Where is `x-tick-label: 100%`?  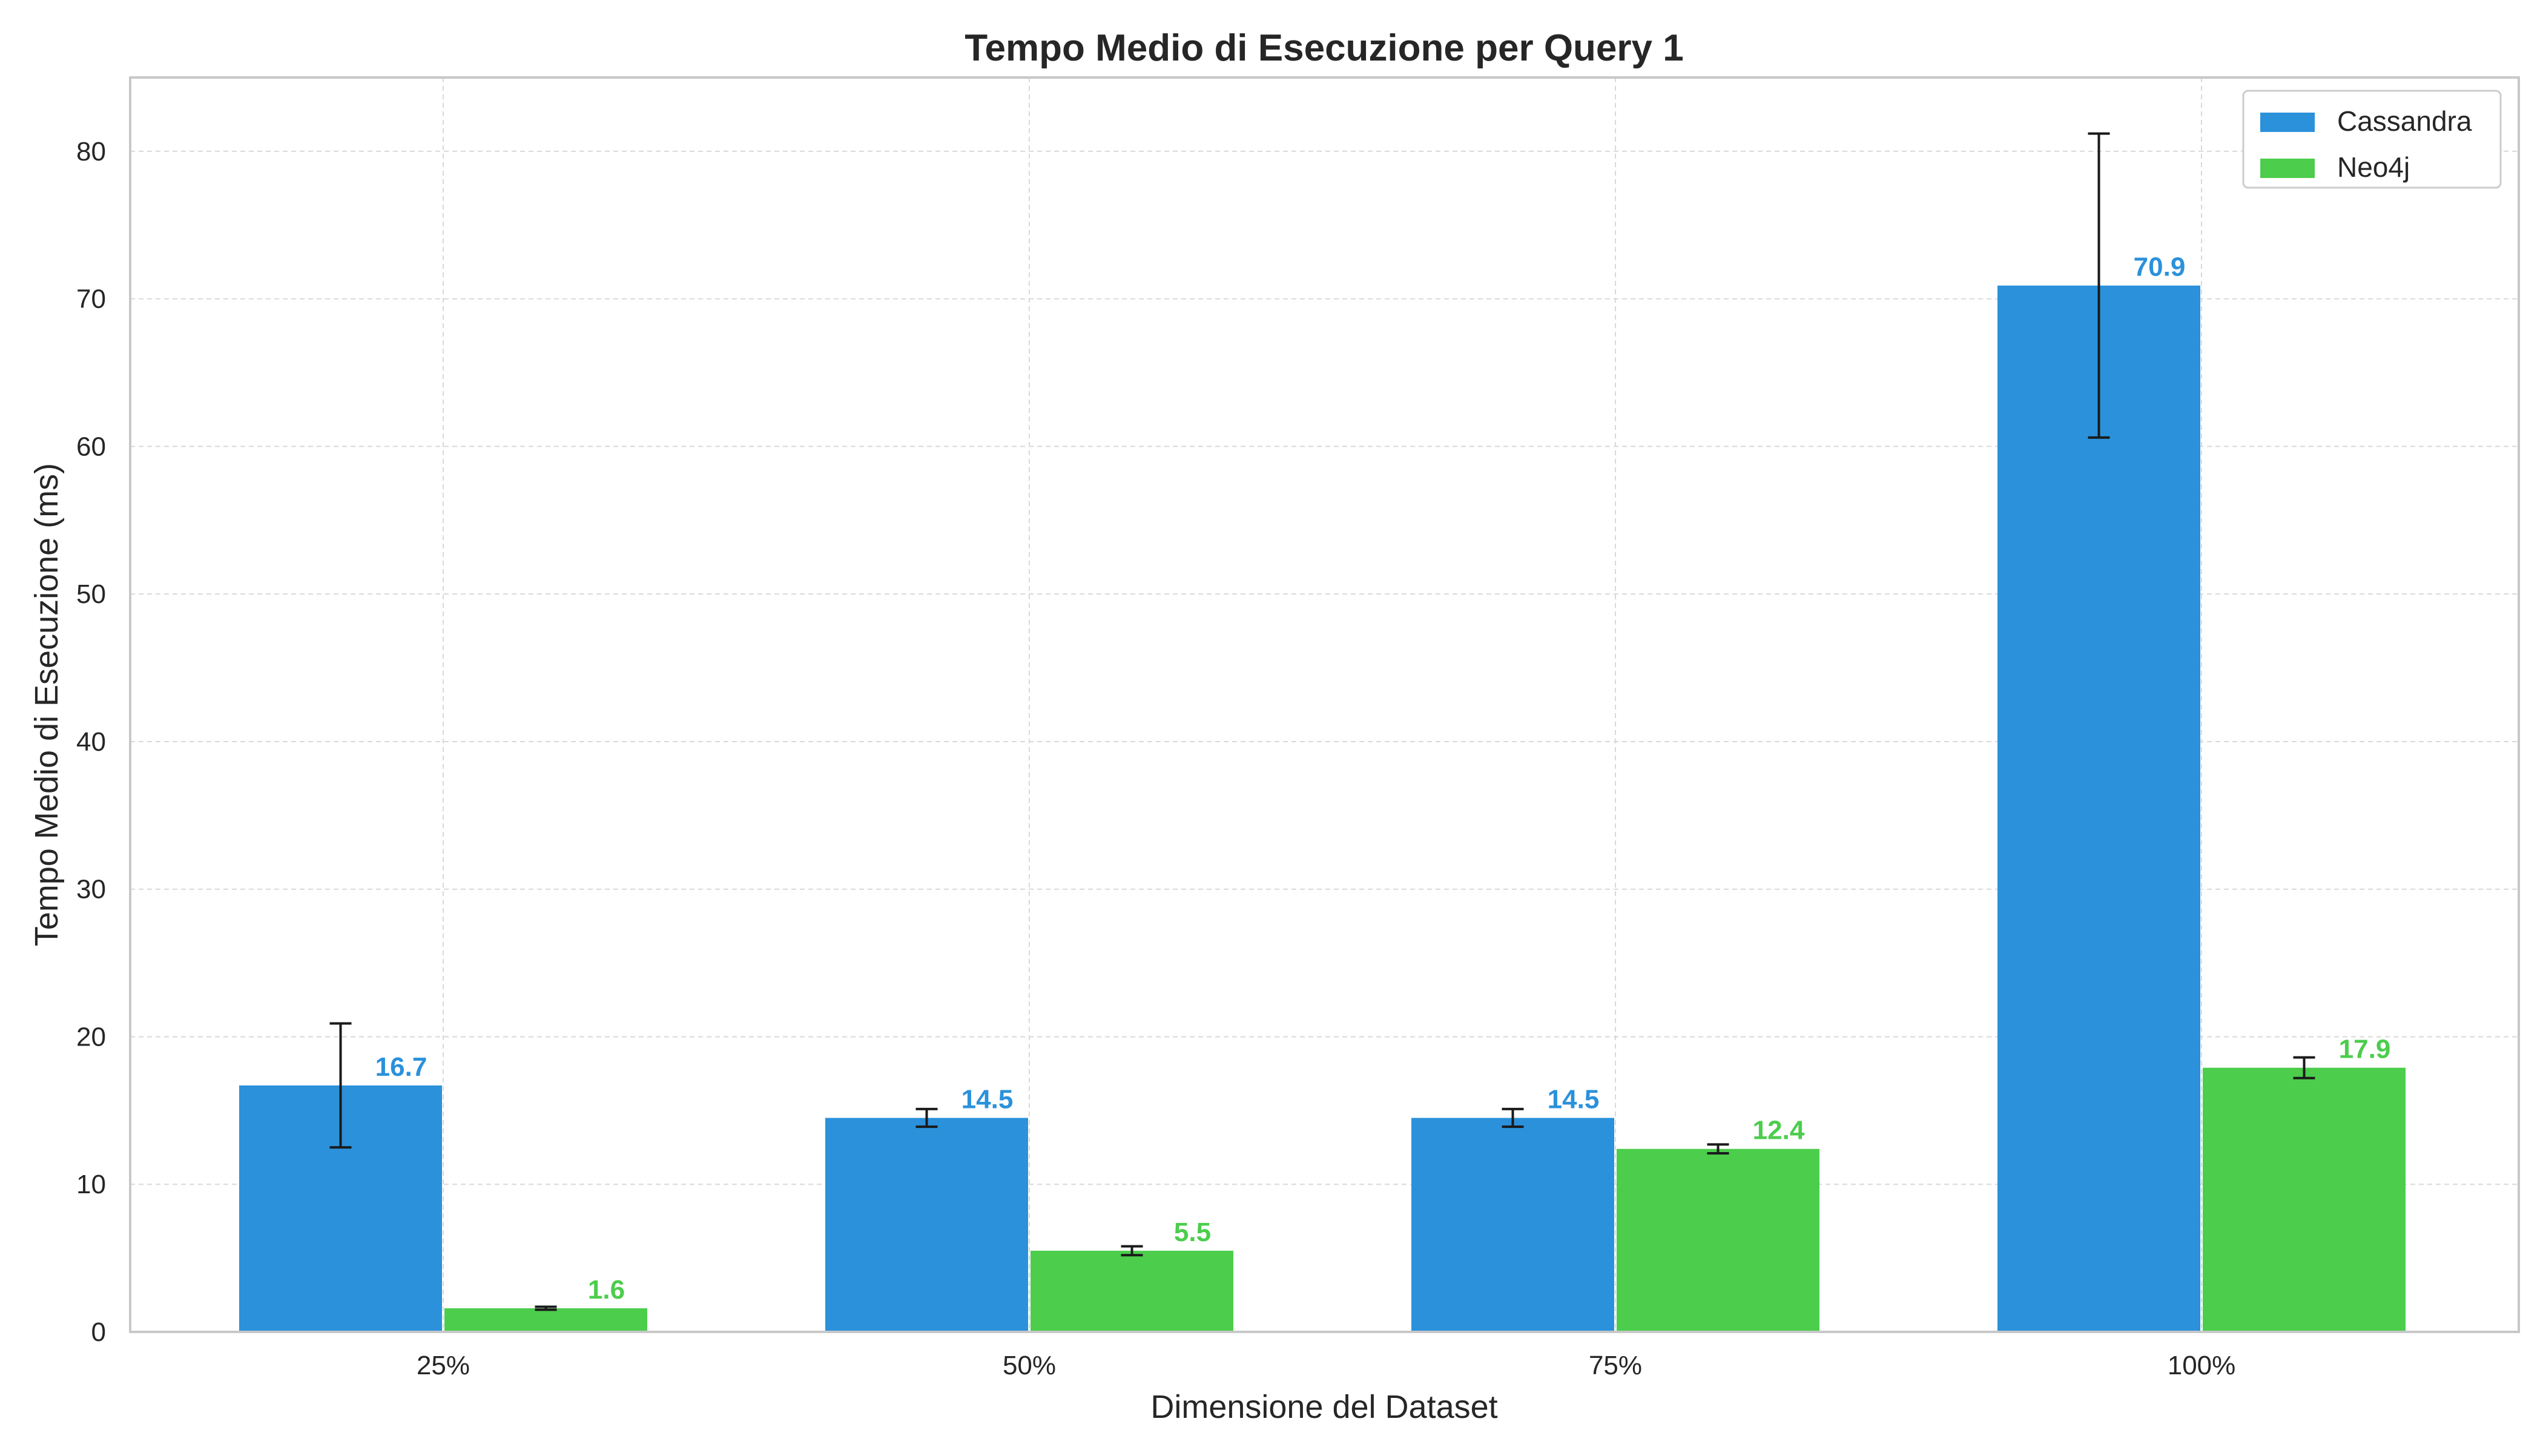
x-tick-label: 100% is located at coordinates (2202, 1365).